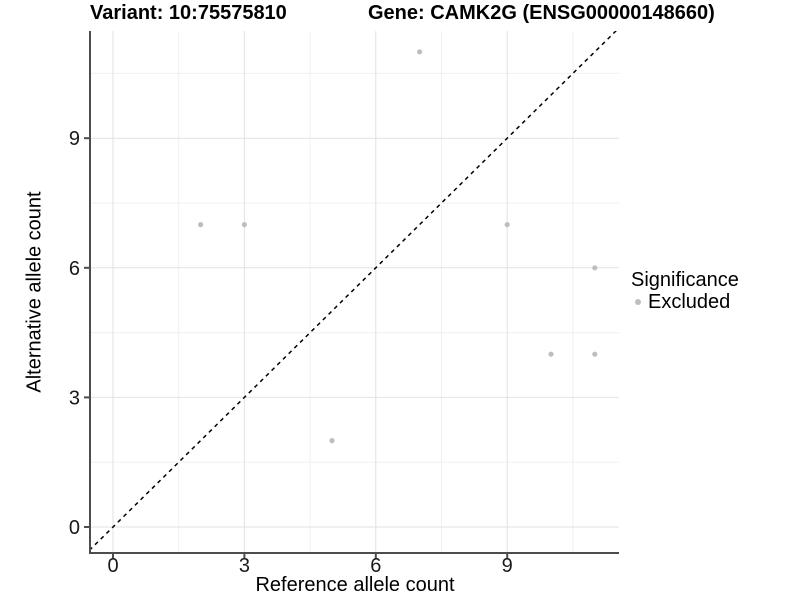 The width and height of the screenshot is (800, 600). What do you see at coordinates (507, 566) in the screenshot?
I see `x-tick-label: 9` at bounding box center [507, 566].